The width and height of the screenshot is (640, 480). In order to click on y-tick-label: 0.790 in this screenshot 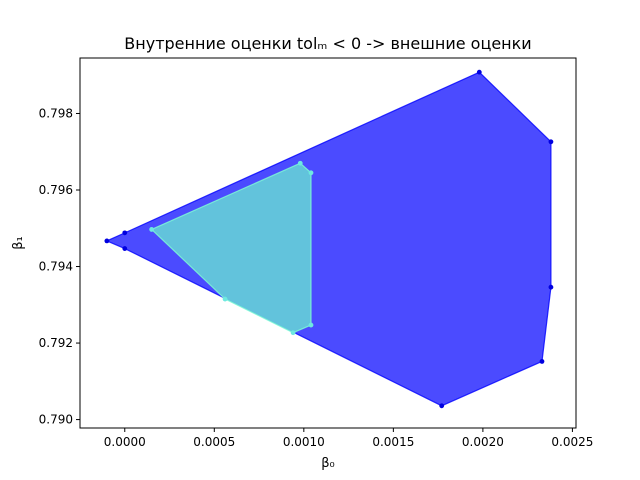, I will do `click(56, 420)`.